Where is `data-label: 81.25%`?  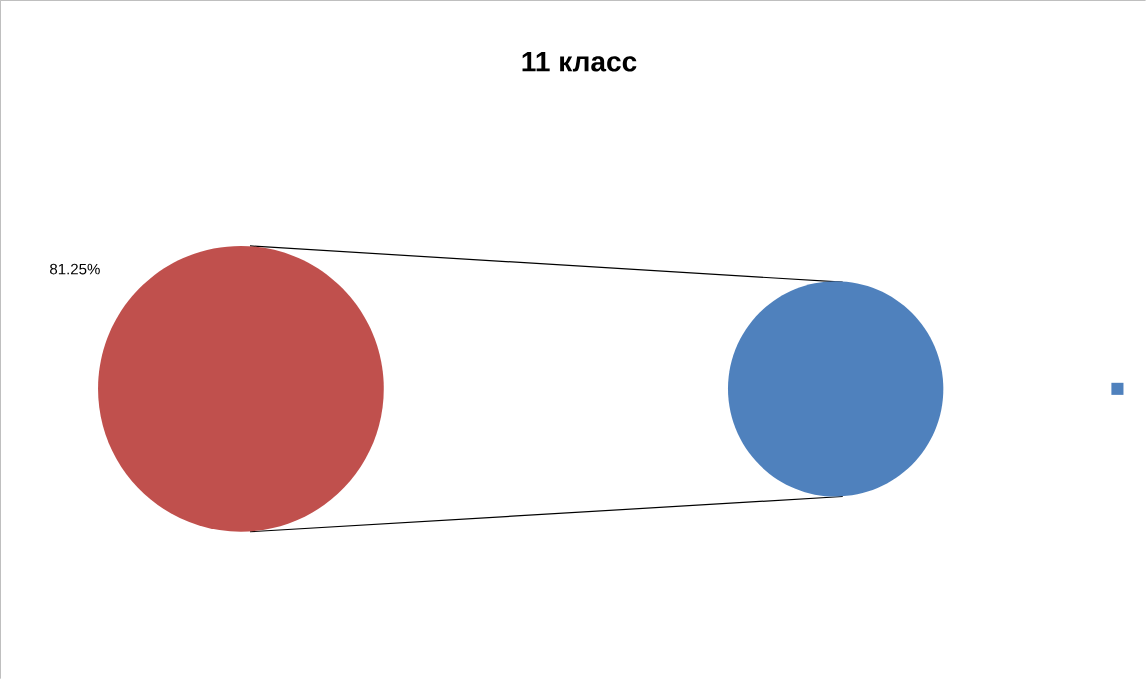
data-label: 81.25% is located at coordinates (75, 269).